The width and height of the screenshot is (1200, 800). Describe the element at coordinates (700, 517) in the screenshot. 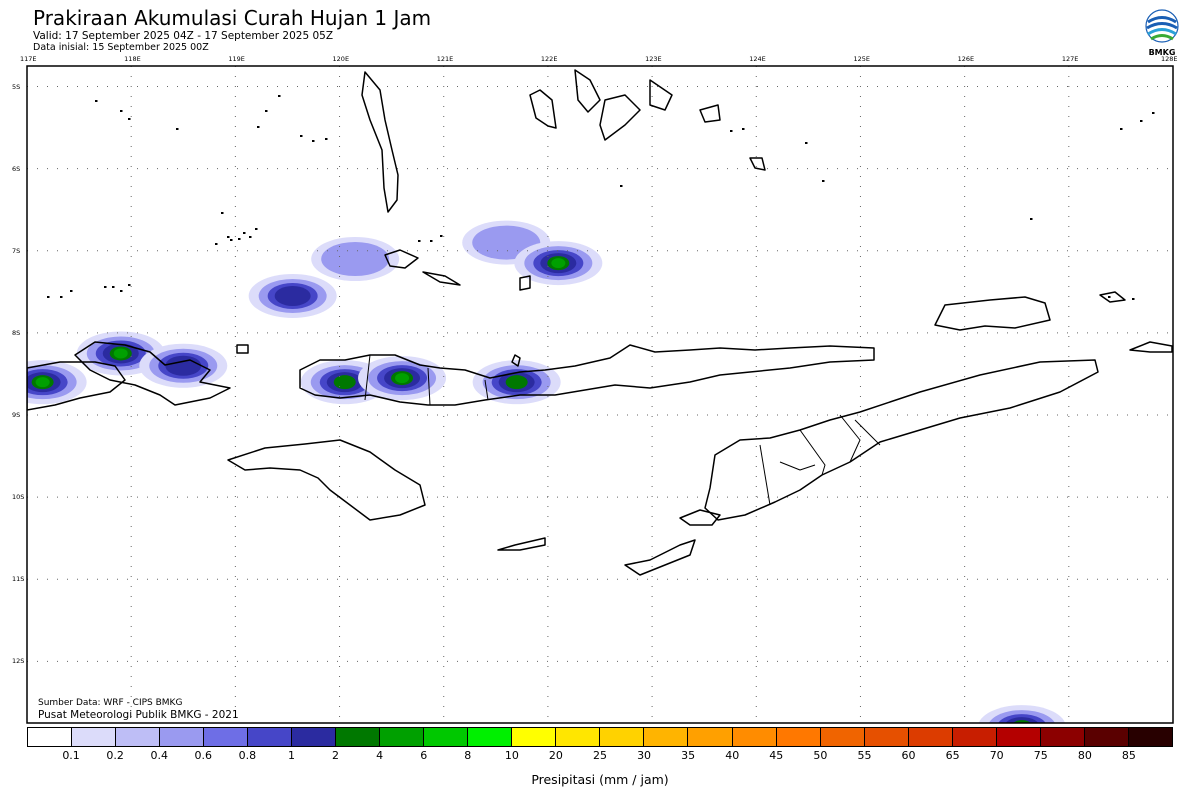

I see `coast-rote` at that location.